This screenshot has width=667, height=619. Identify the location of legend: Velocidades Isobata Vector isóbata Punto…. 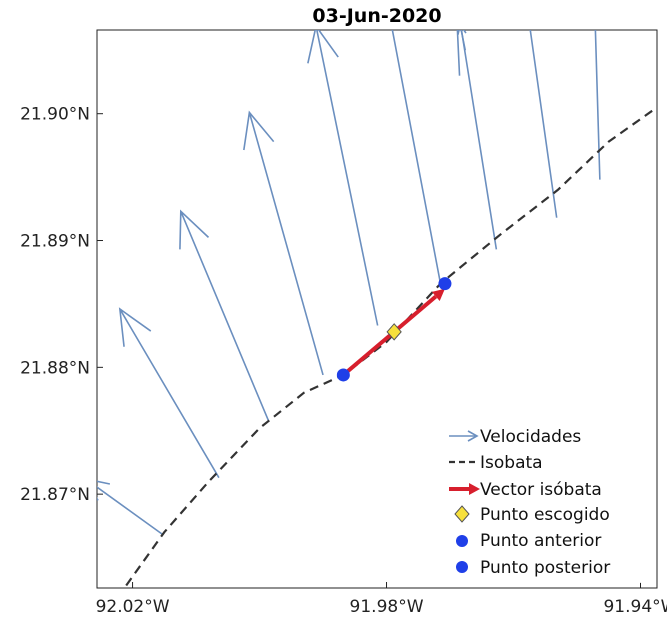
(548, 501).